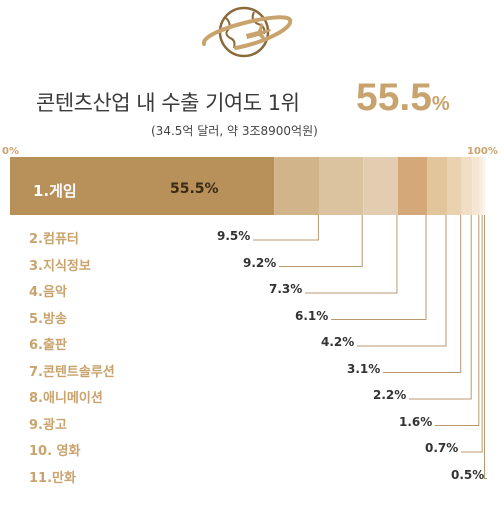 The height and width of the screenshot is (510, 502). Describe the element at coordinates (48, 319) in the screenshot. I see `category-label-5: 5.방송` at that location.